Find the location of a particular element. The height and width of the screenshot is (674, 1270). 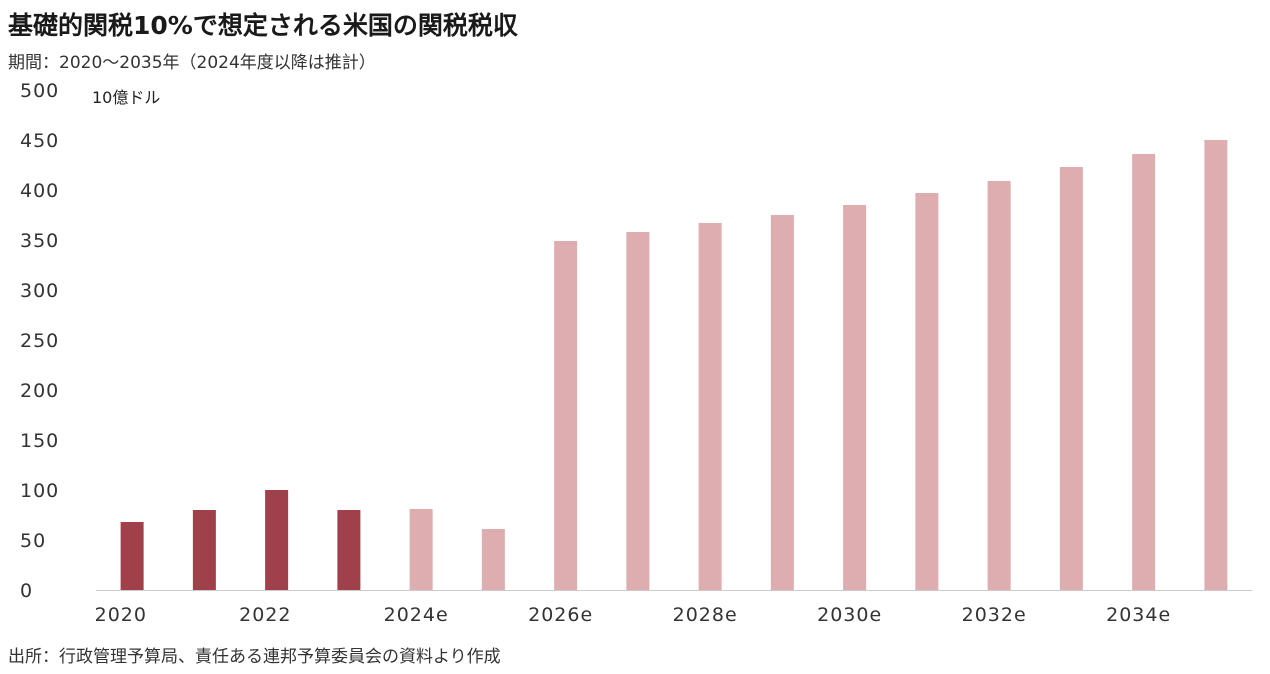

chart-subtitle: 期間：2020～2035年（2024年度以降は推計） is located at coordinates (192, 63).